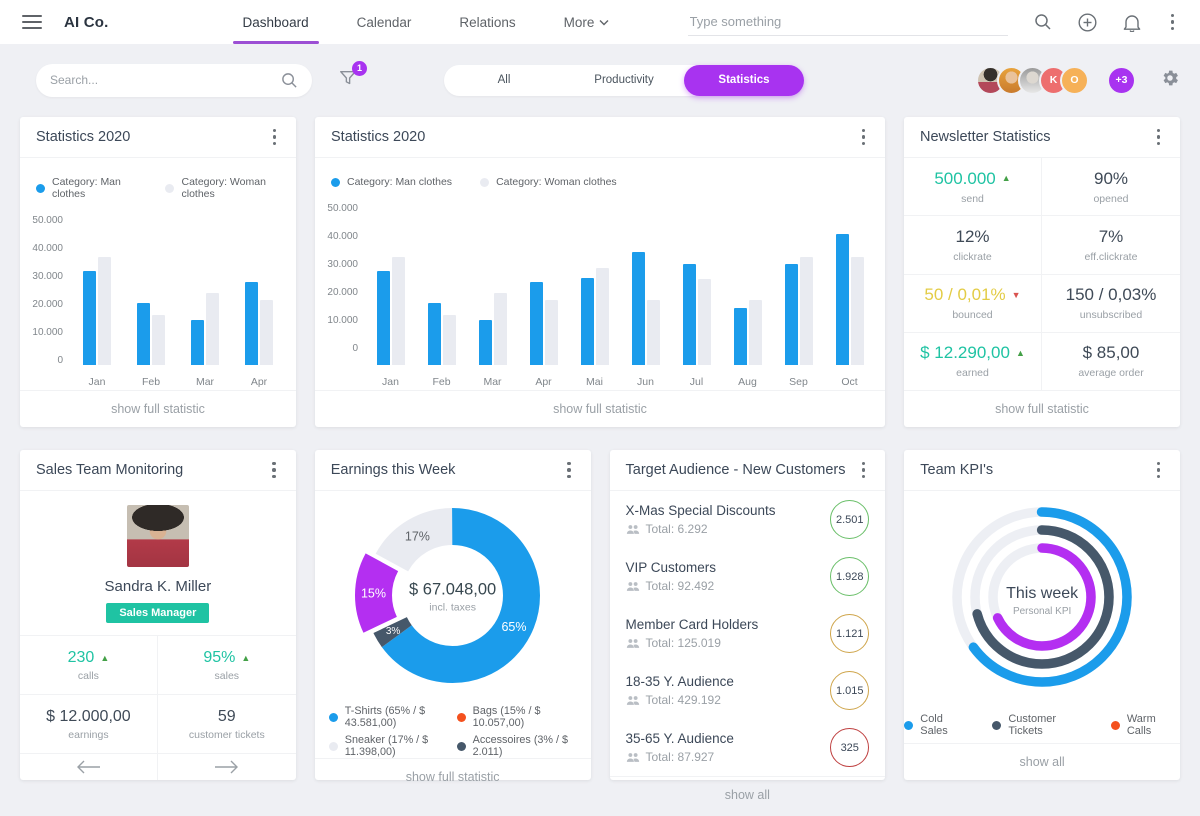 The height and width of the screenshot is (816, 1200). What do you see at coordinates (847, 22) in the screenshot?
I see `global-search-input` at bounding box center [847, 22].